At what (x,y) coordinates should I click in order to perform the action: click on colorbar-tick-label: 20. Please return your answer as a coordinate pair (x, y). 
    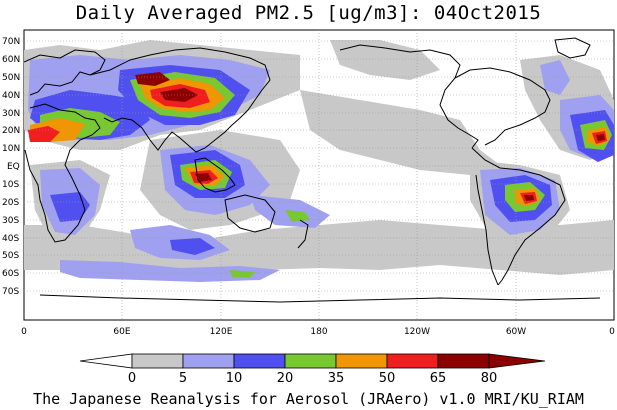
    Looking at the image, I should click on (285, 378).